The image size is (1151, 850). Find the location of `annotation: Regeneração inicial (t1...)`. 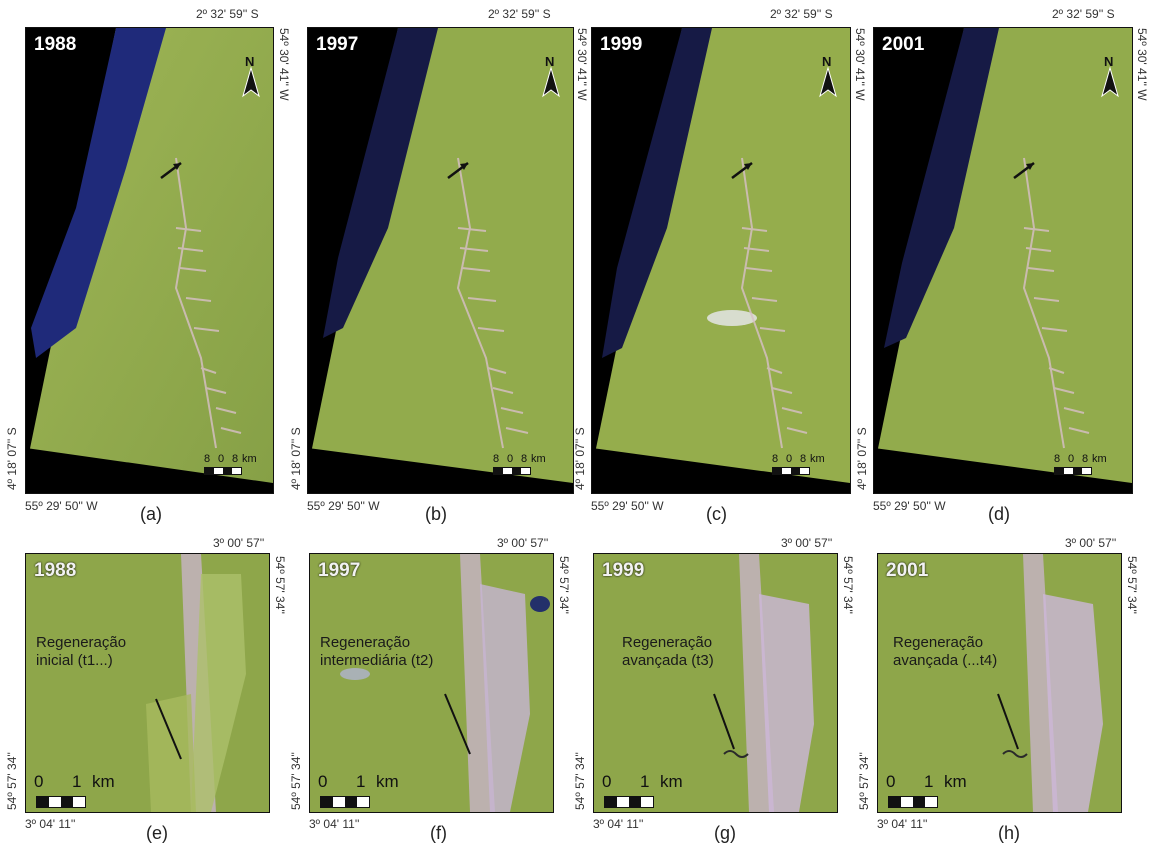

annotation: Regeneração inicial (t1...) is located at coordinates (81, 652).